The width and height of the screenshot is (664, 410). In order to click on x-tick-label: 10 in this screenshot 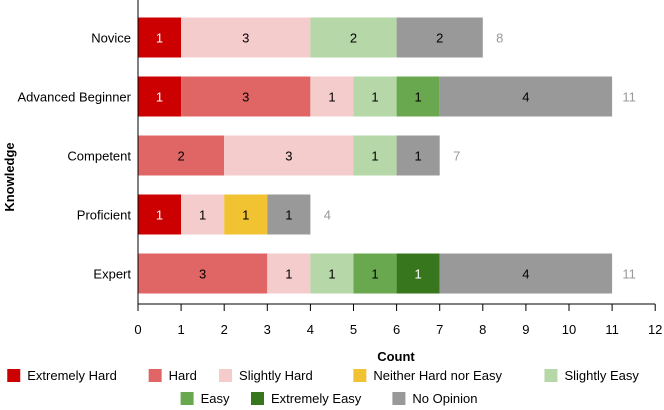, I will do `click(569, 329)`.